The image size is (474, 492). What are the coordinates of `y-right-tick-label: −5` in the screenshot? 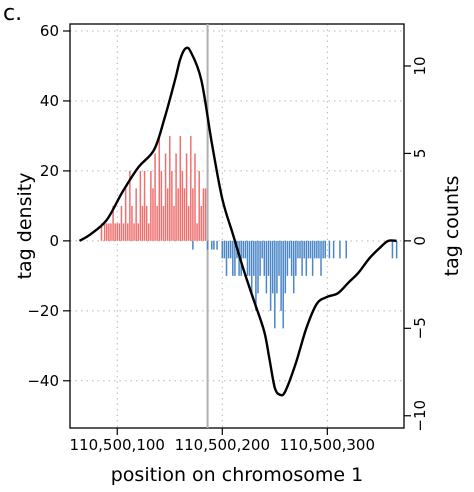 It's located at (420, 328).